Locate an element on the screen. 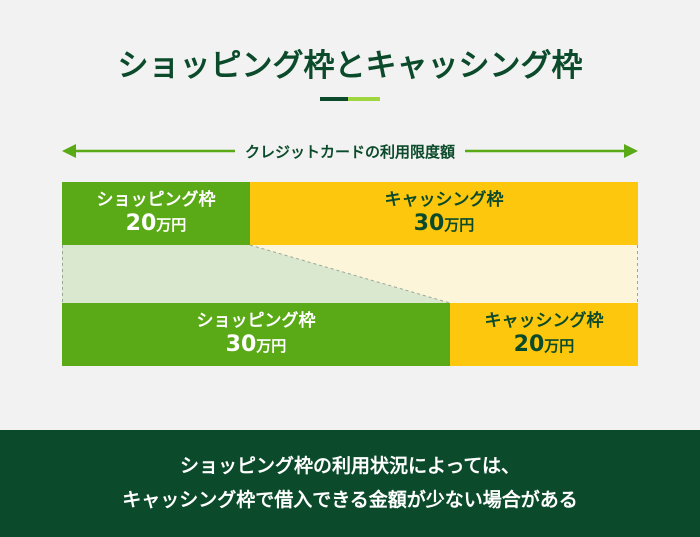 This screenshot has height=537, width=700. limit-label-wrap: クレジットカードの利用限度額 is located at coordinates (350, 151).